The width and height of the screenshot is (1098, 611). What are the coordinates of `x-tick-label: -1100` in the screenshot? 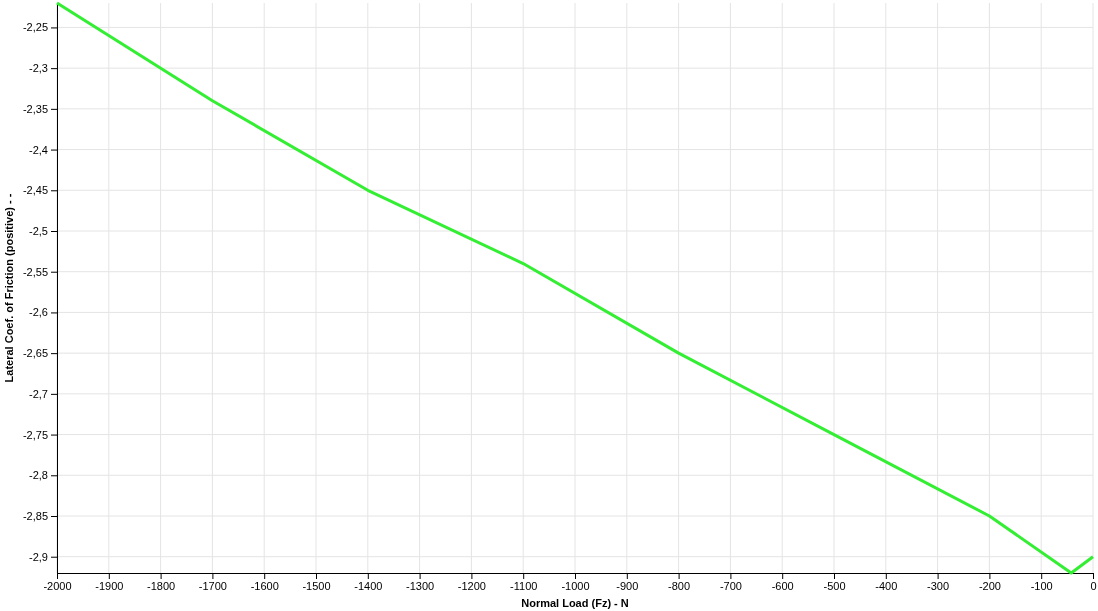 It's located at (524, 585).